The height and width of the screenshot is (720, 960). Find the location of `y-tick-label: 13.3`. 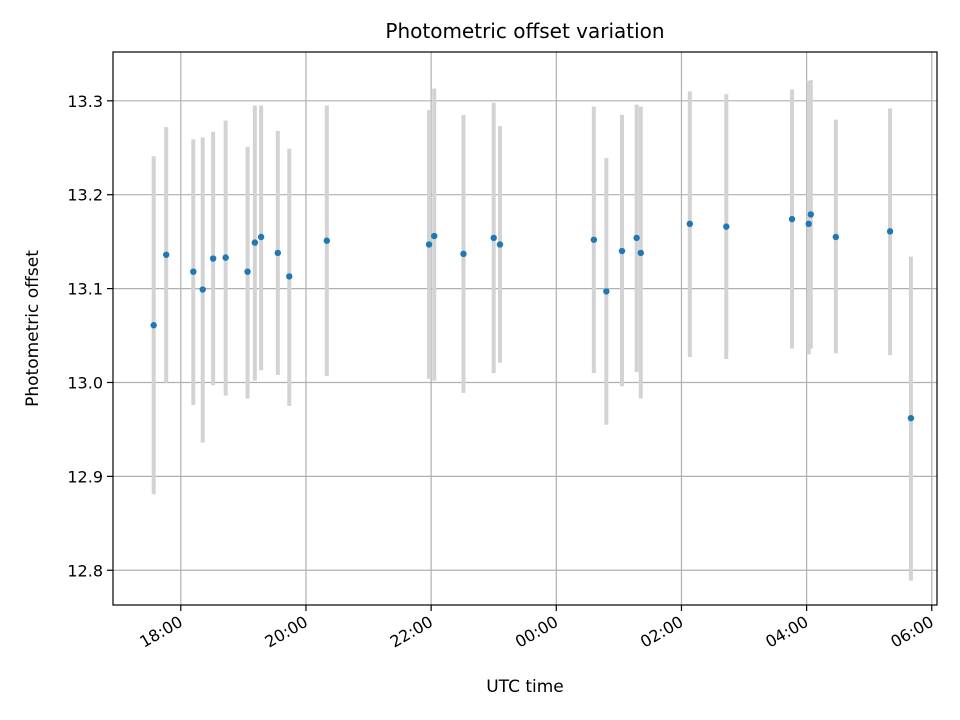

y-tick-label: 13.3 is located at coordinates (85, 101).